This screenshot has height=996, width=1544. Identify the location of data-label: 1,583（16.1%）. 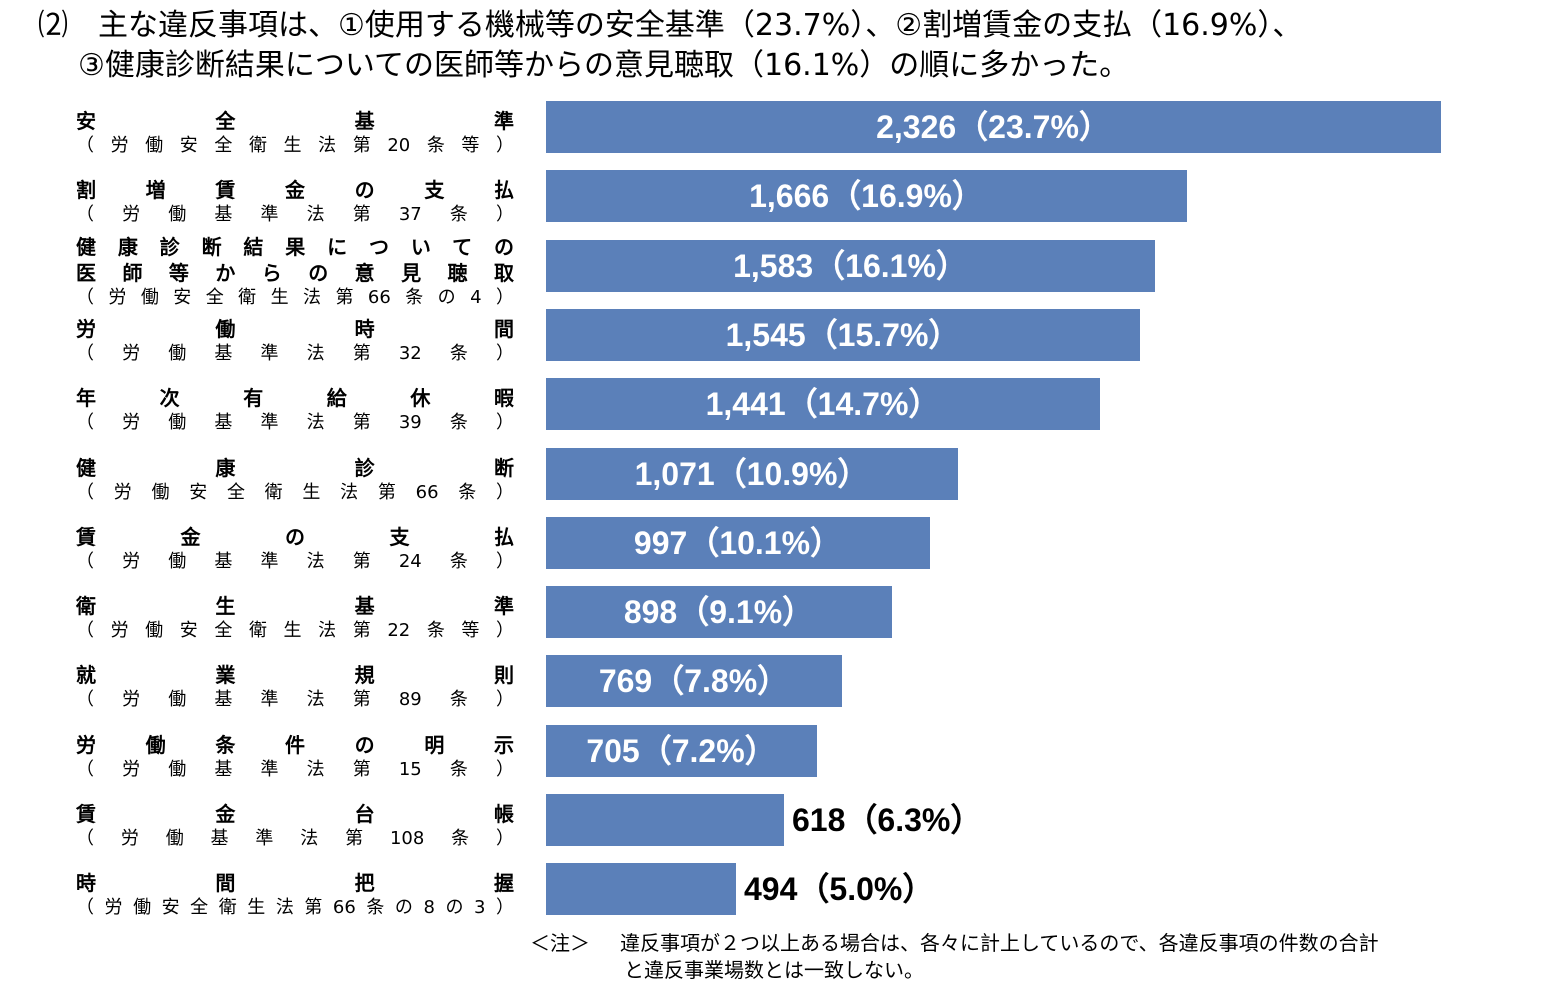
(850, 266).